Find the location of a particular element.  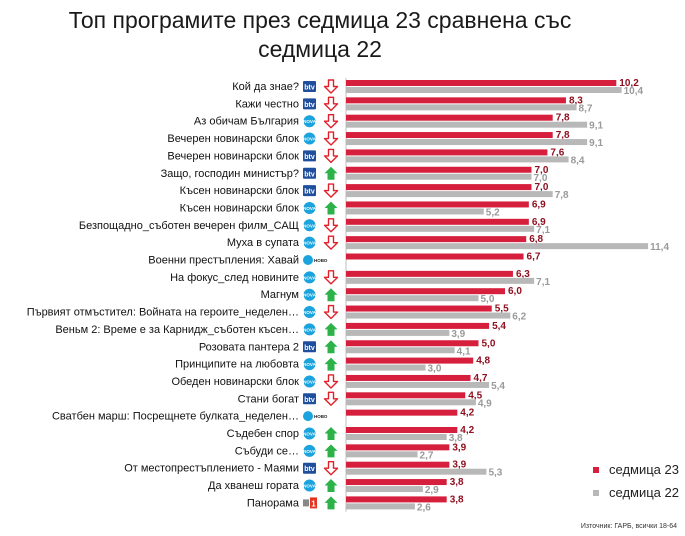

data-label-week23: 6,8 is located at coordinates (536, 239).